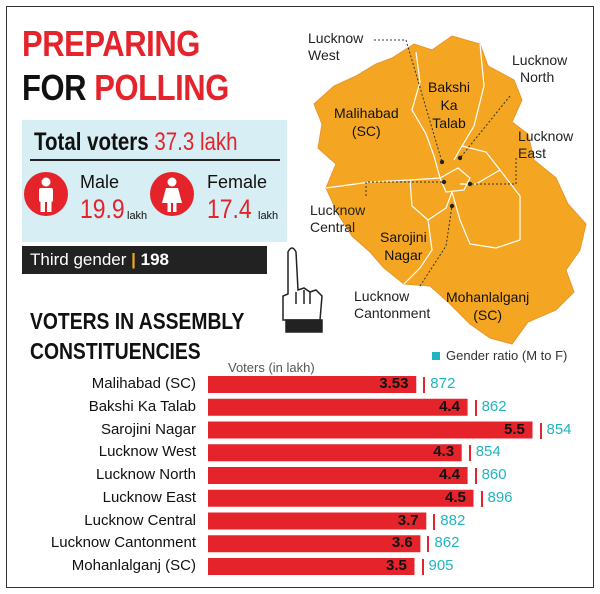  What do you see at coordinates (46, 194) in the screenshot?
I see `male-icon` at bounding box center [46, 194].